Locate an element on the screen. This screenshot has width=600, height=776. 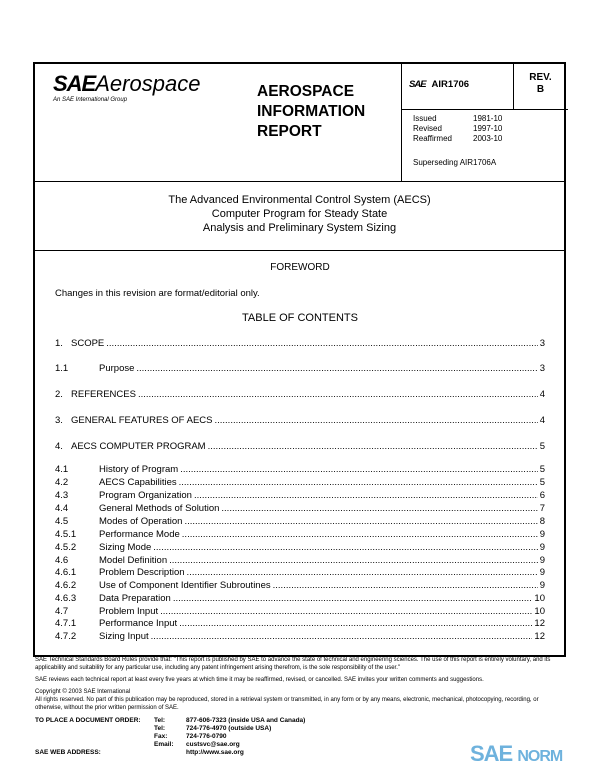
date-value: 2003-10 is located at coordinates (488, 138).